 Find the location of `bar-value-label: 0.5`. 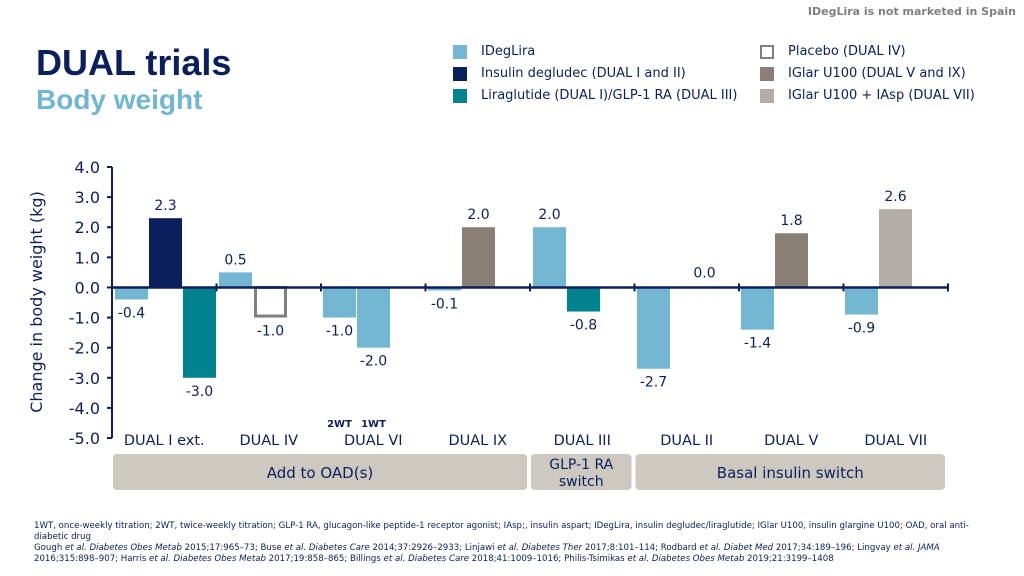

bar-value-label: 0.5 is located at coordinates (235, 260).